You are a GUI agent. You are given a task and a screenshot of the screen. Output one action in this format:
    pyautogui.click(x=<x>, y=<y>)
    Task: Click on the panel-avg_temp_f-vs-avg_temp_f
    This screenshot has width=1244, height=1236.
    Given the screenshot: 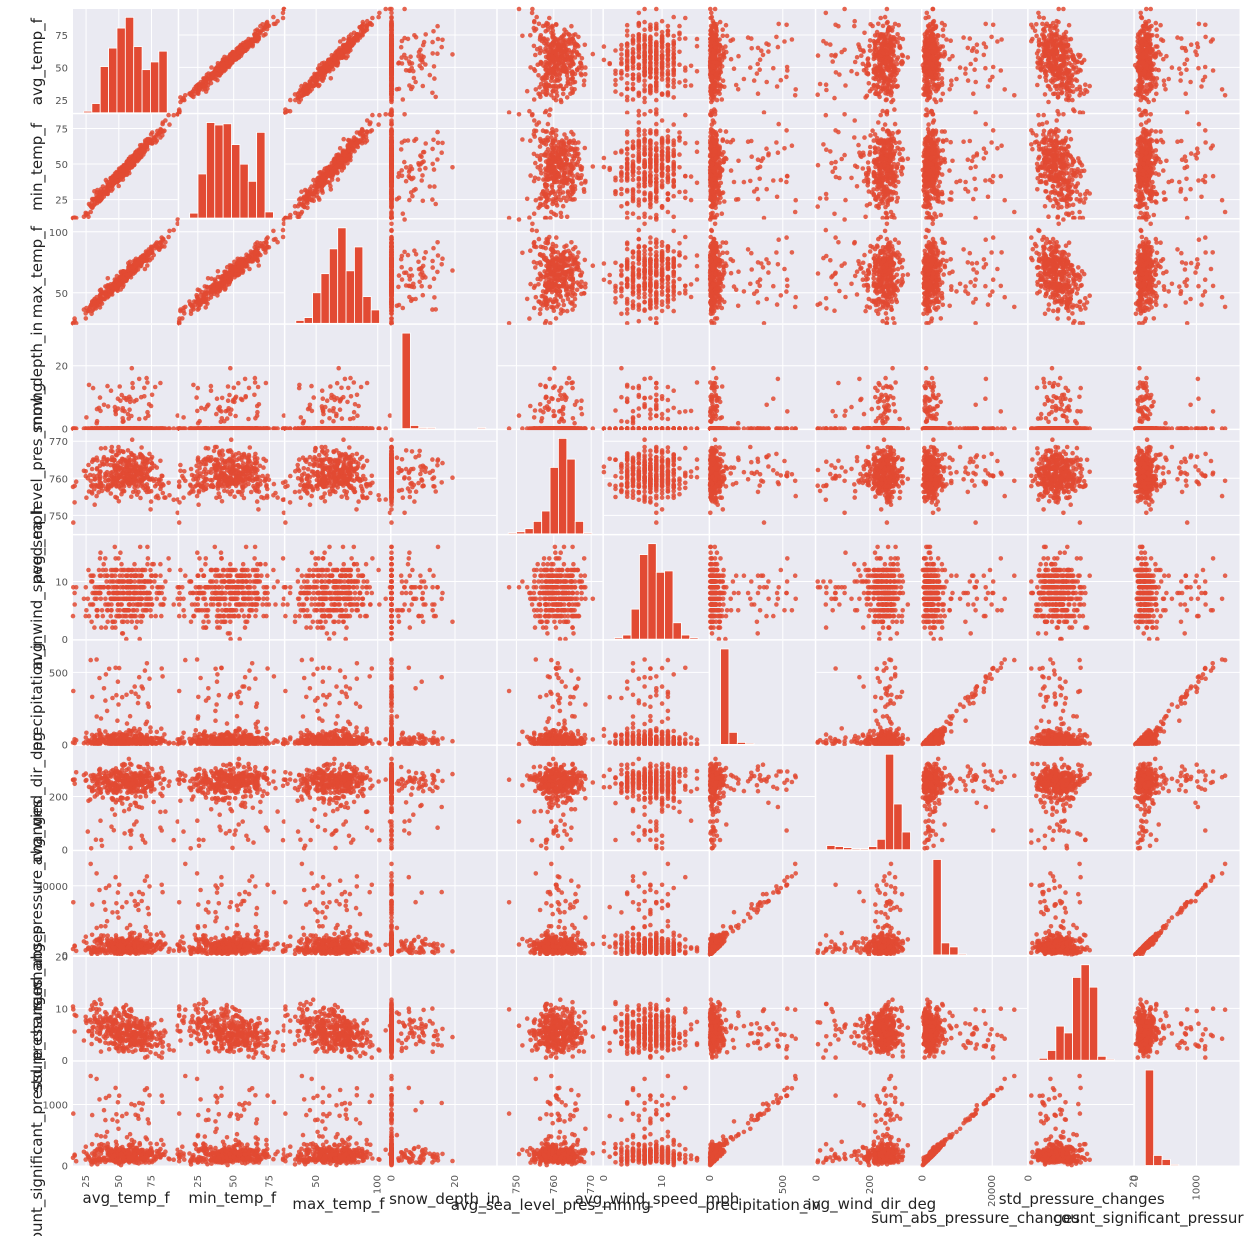 What is the action you would take?
    pyautogui.click(x=125, y=61)
    